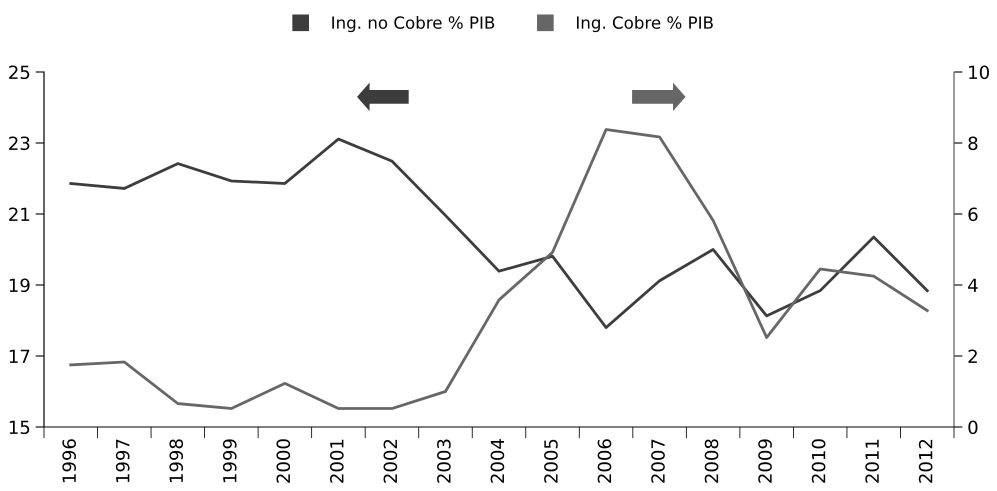 Image resolution: width=997 pixels, height=491 pixels. Describe the element at coordinates (872, 461) in the screenshot. I see `x-tick-label: 2011` at that location.